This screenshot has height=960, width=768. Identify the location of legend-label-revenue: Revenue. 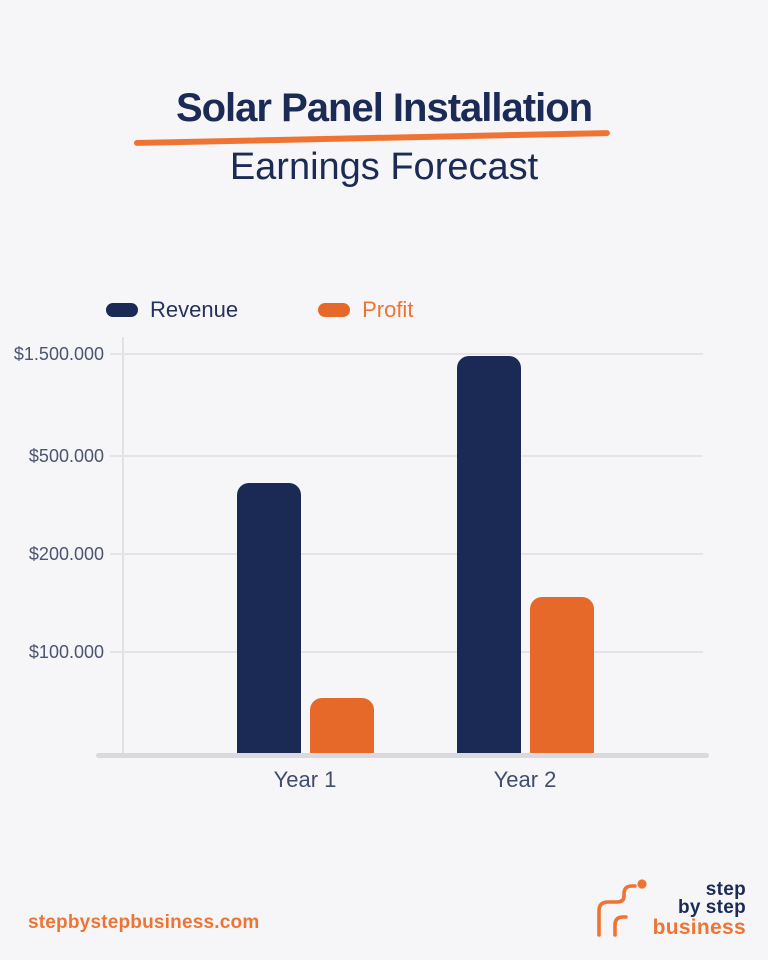
(194, 309).